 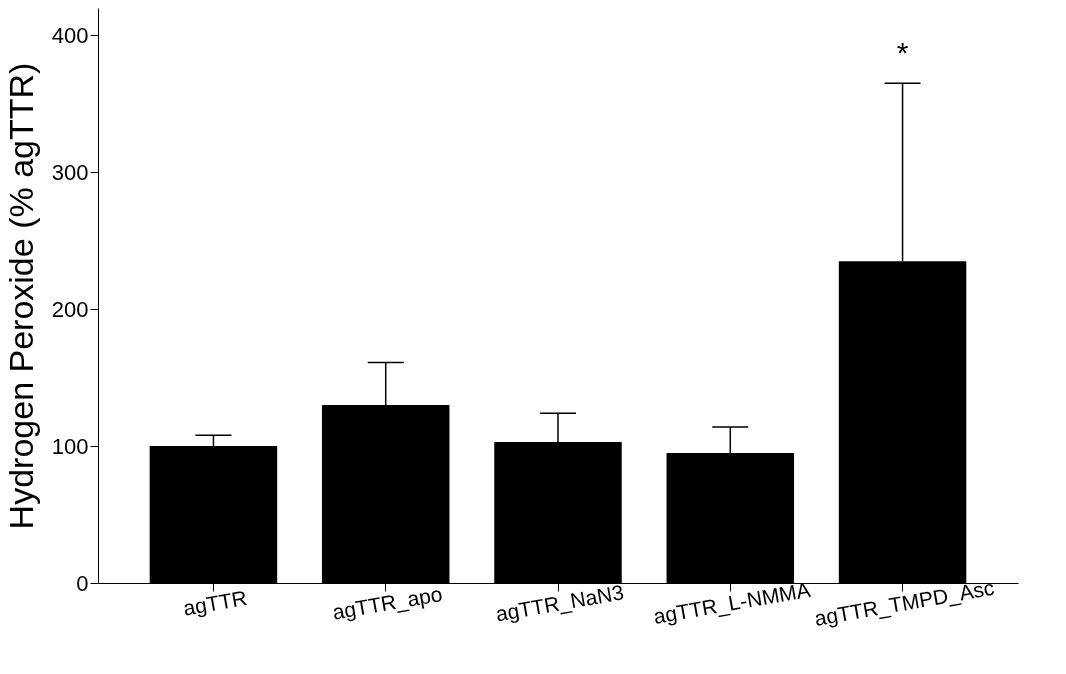 What do you see at coordinates (20, 296) in the screenshot?
I see `y-axis-title: Hydrogen Peroxide (% agTTR)` at bounding box center [20, 296].